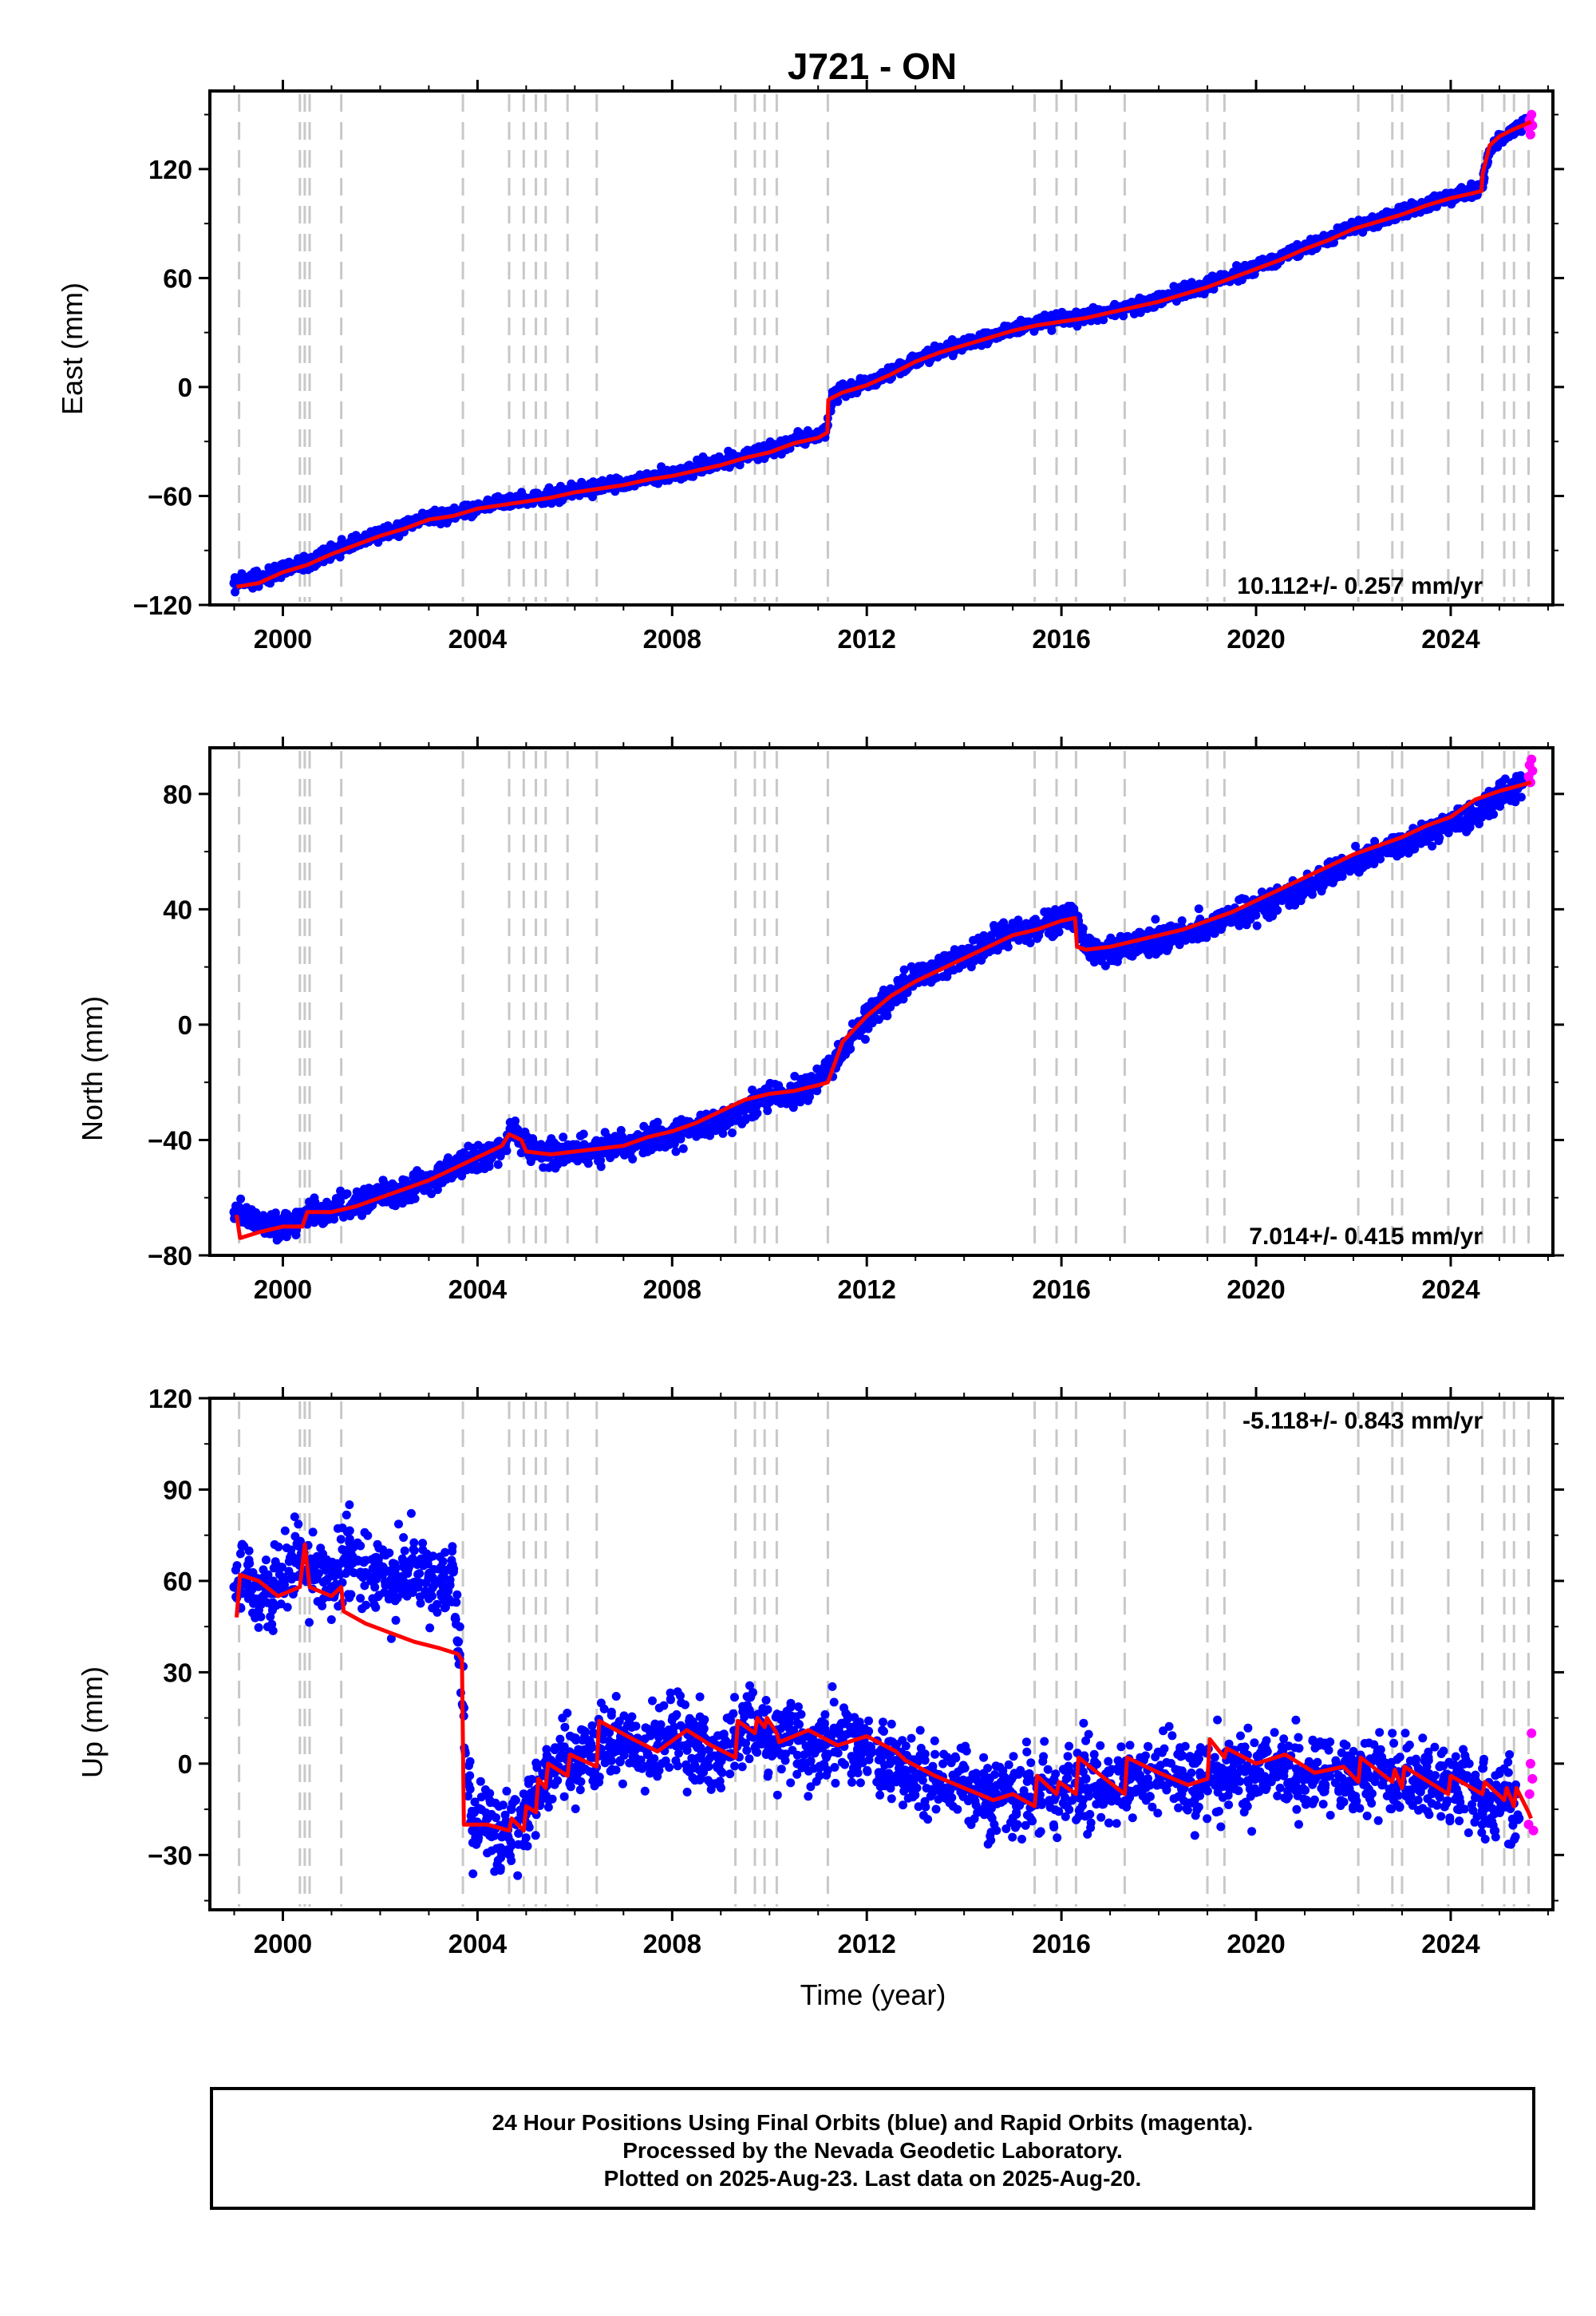  I want to click on east-y-tick-label-2: 0, so click(185, 387).